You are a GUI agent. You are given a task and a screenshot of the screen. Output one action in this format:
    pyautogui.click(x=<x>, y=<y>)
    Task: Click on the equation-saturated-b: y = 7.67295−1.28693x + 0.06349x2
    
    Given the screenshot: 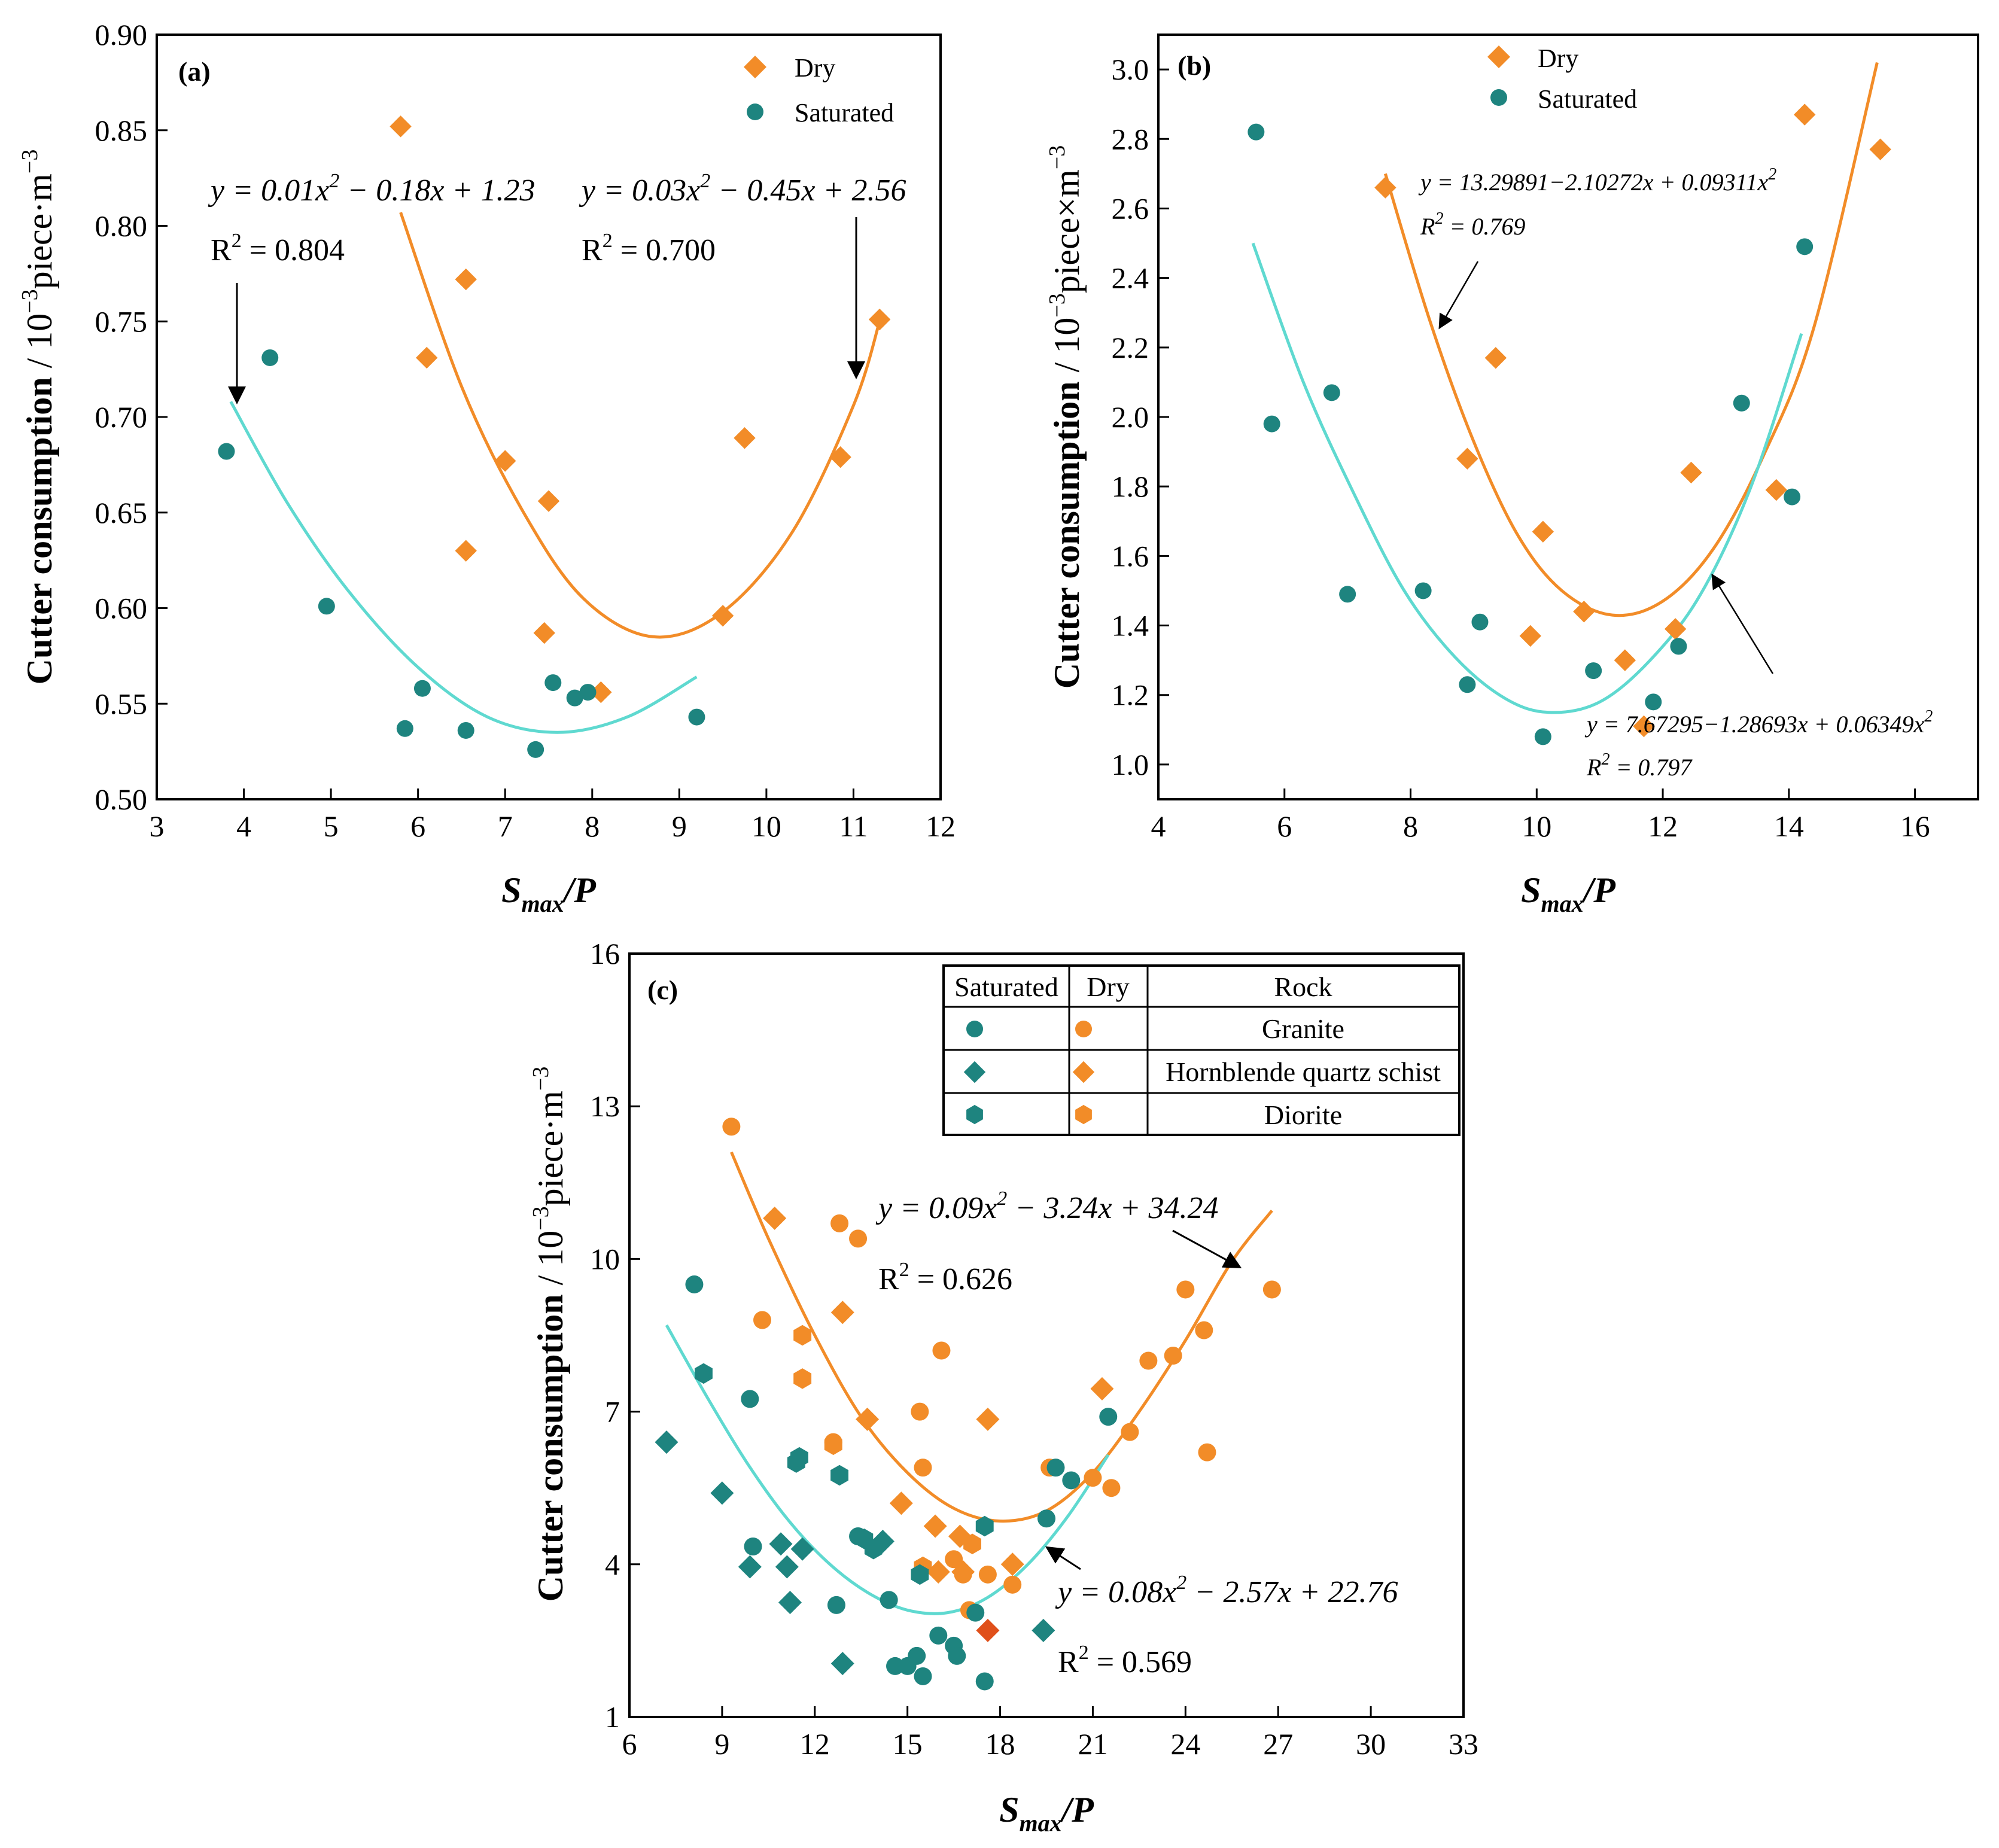 What is the action you would take?
    pyautogui.click(x=1758, y=722)
    